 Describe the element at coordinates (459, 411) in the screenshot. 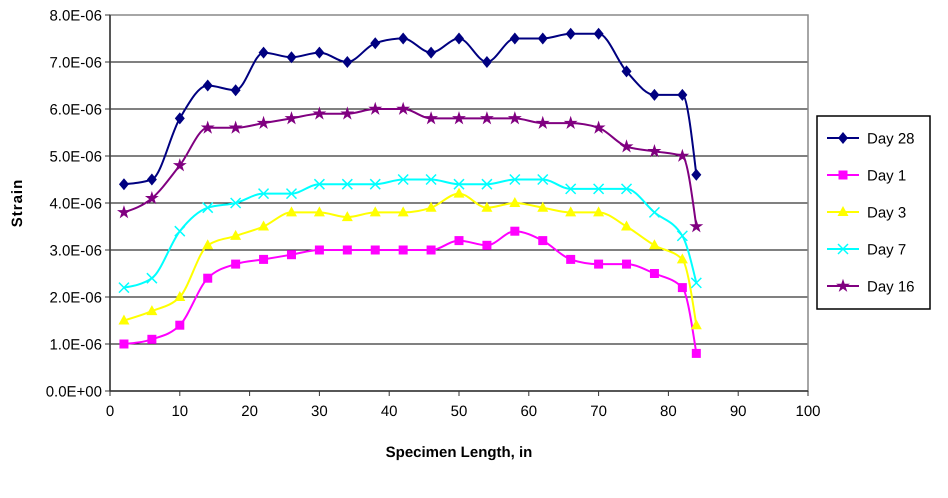

I see `x-tick-label: 50` at that location.